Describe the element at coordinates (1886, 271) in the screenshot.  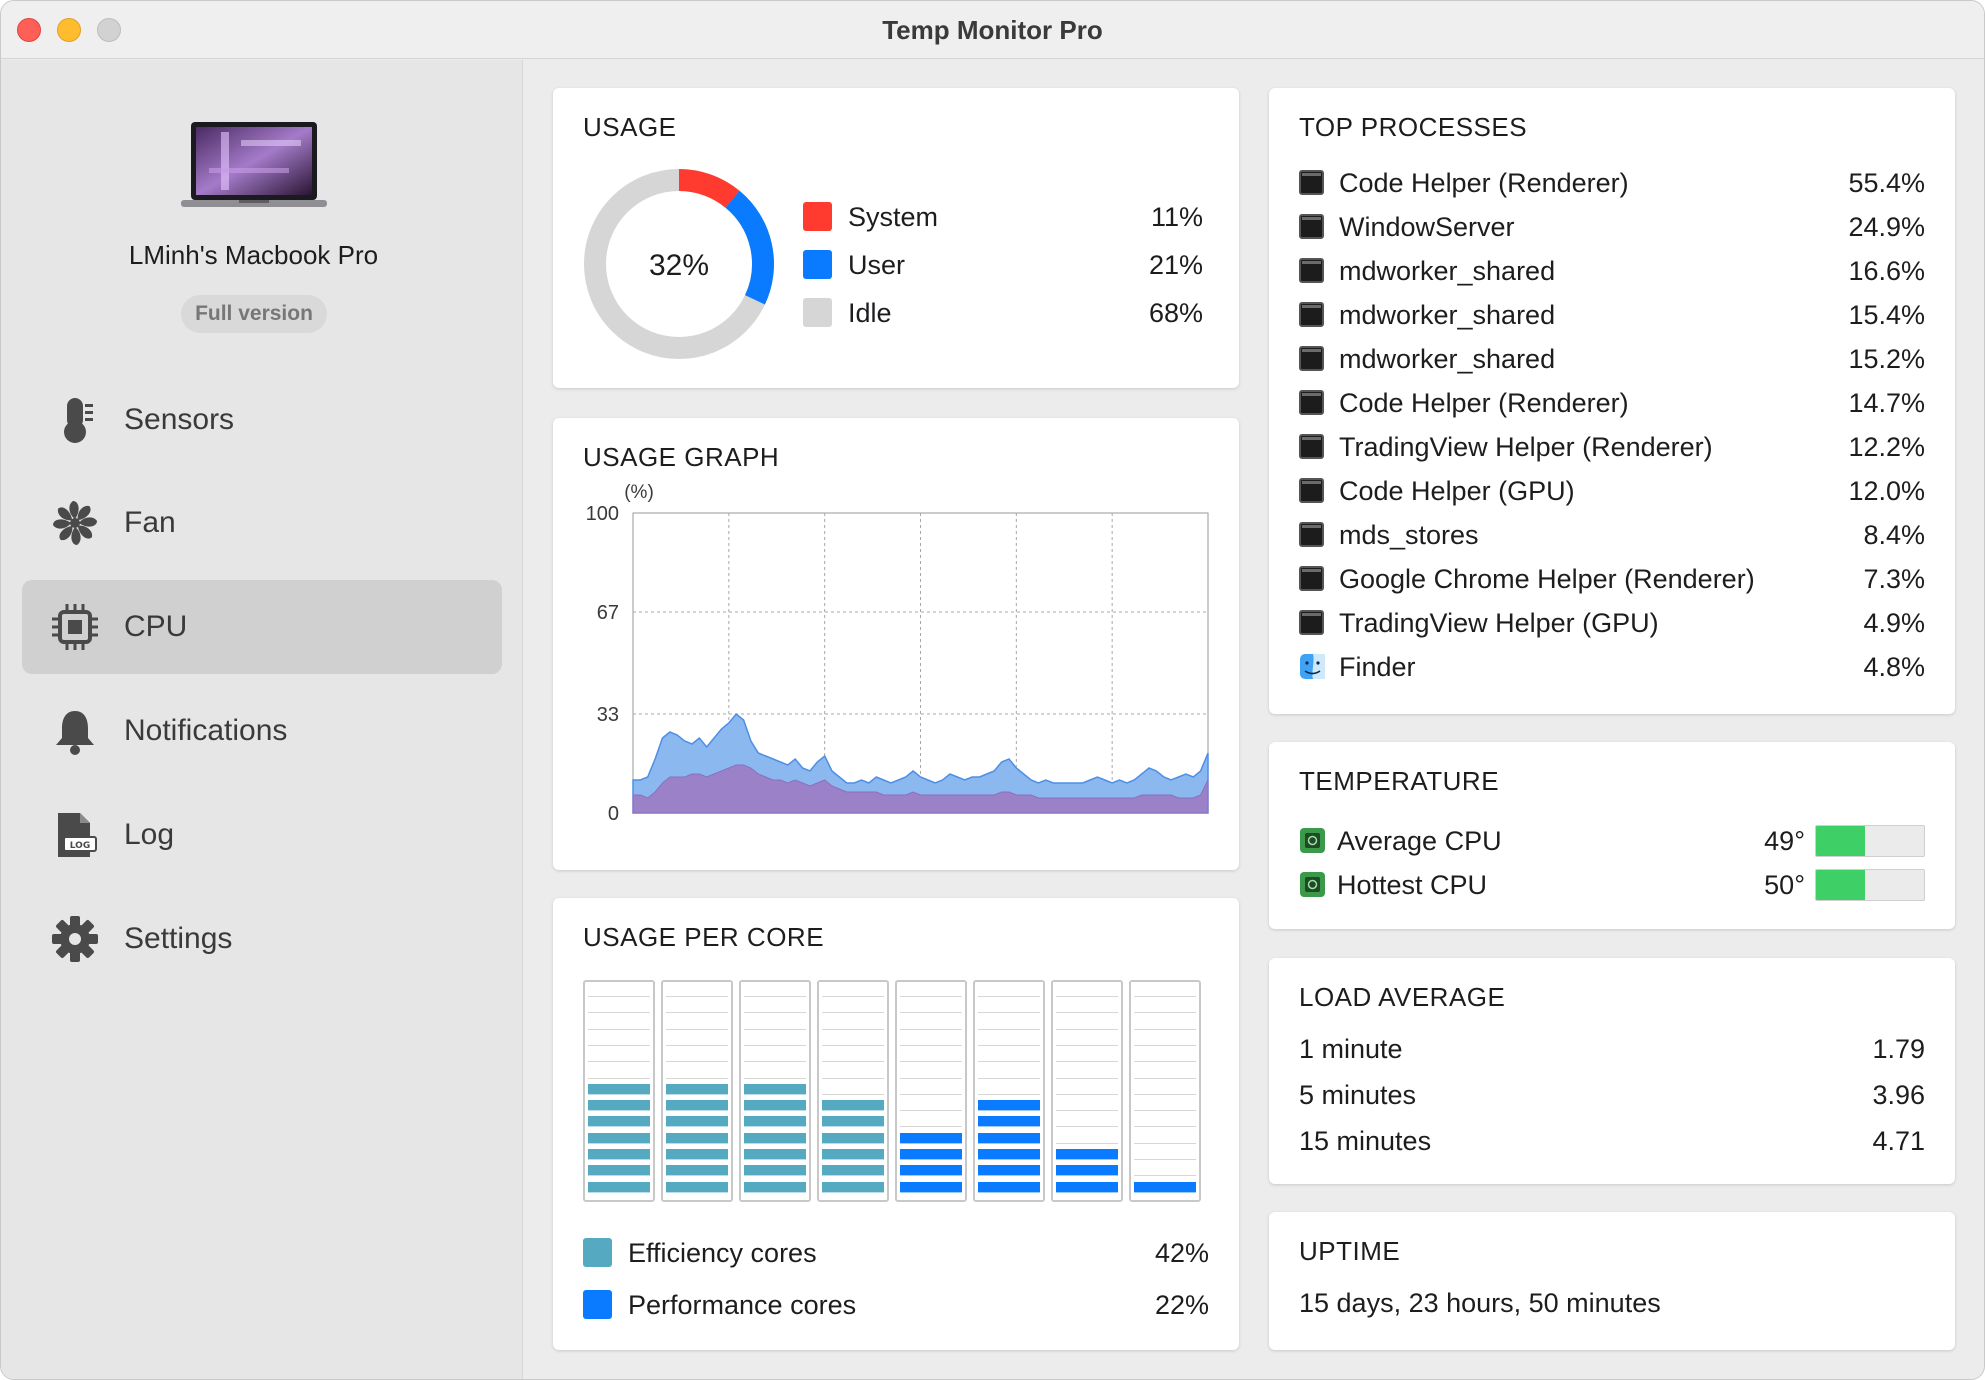
I see `process-cpu-value: 16.6%` at that location.